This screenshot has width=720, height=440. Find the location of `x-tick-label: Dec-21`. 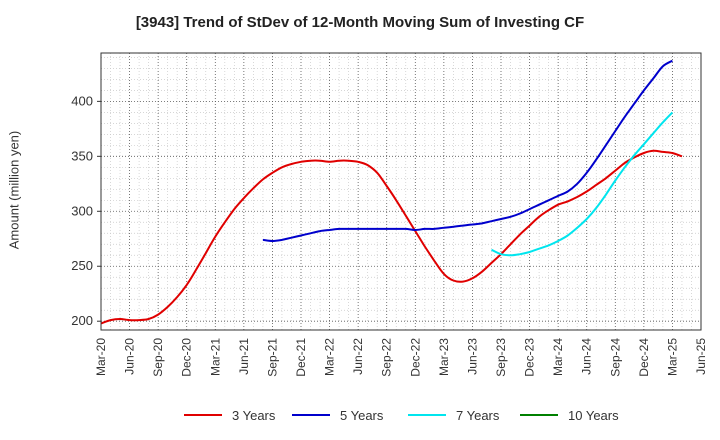

x-tick-label: Dec-21 is located at coordinates (301, 357).